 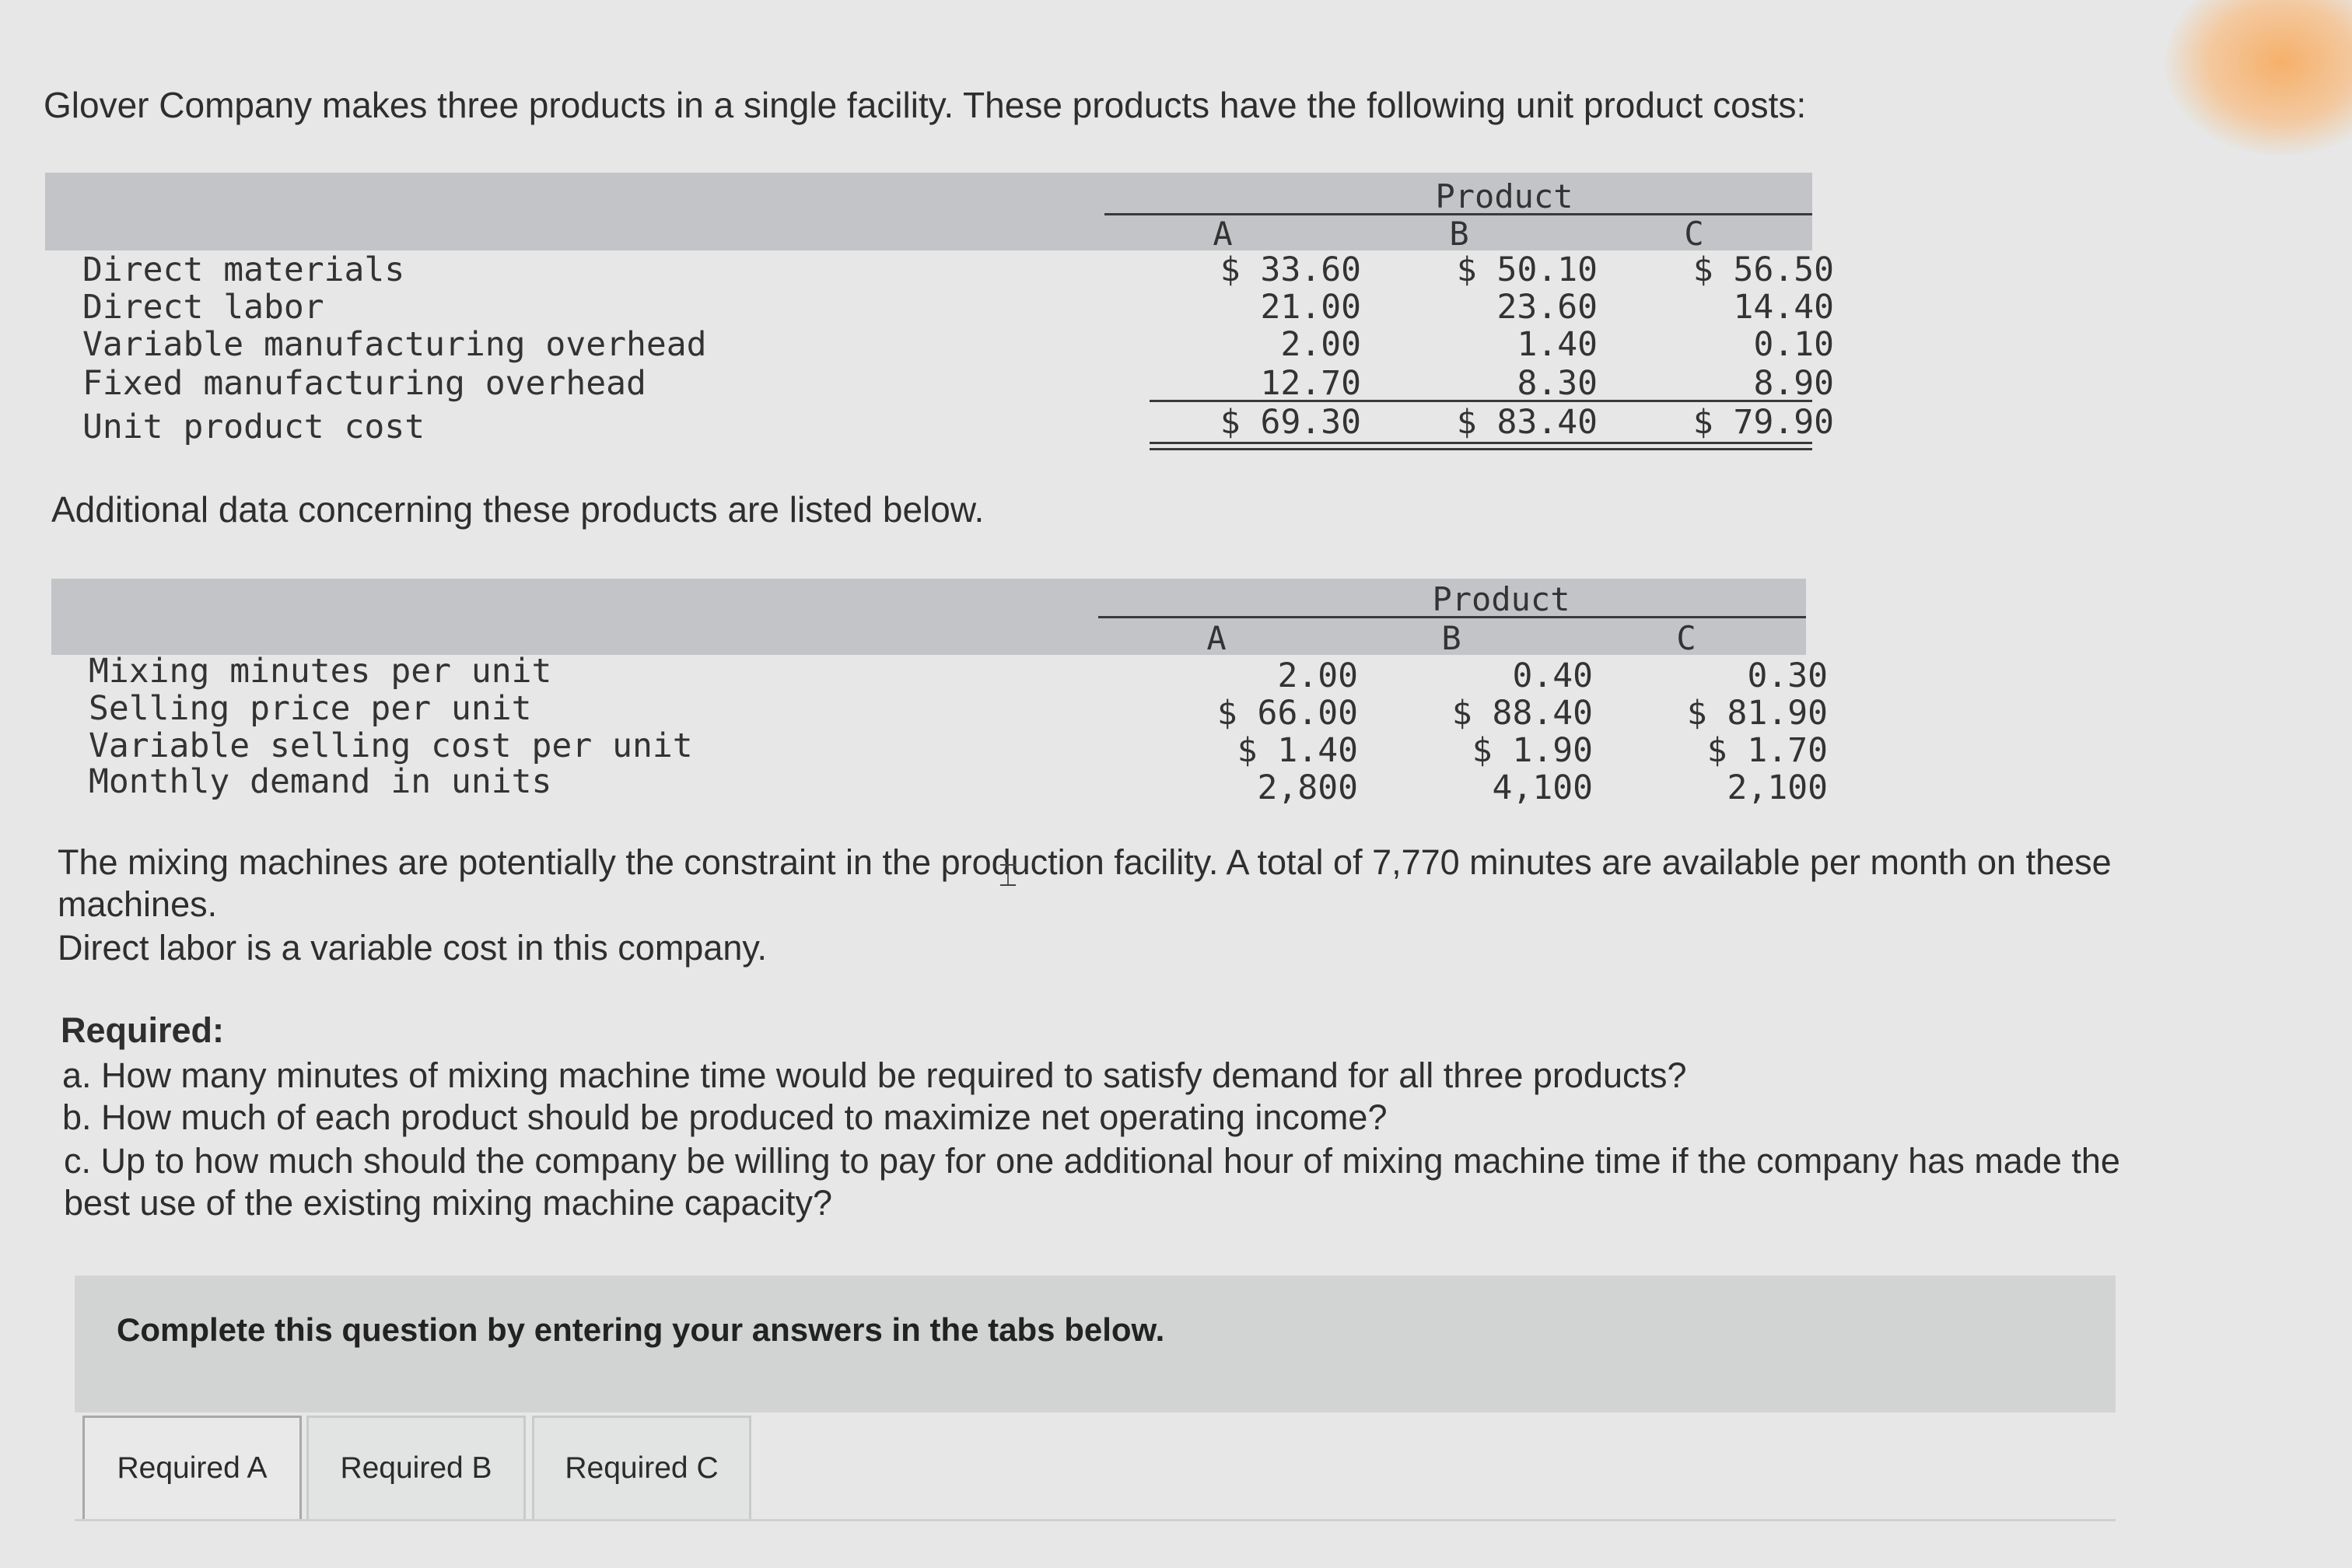 What do you see at coordinates (1311, 384) in the screenshot?
I see `cell-a-fixed-overhead: 12.70` at bounding box center [1311, 384].